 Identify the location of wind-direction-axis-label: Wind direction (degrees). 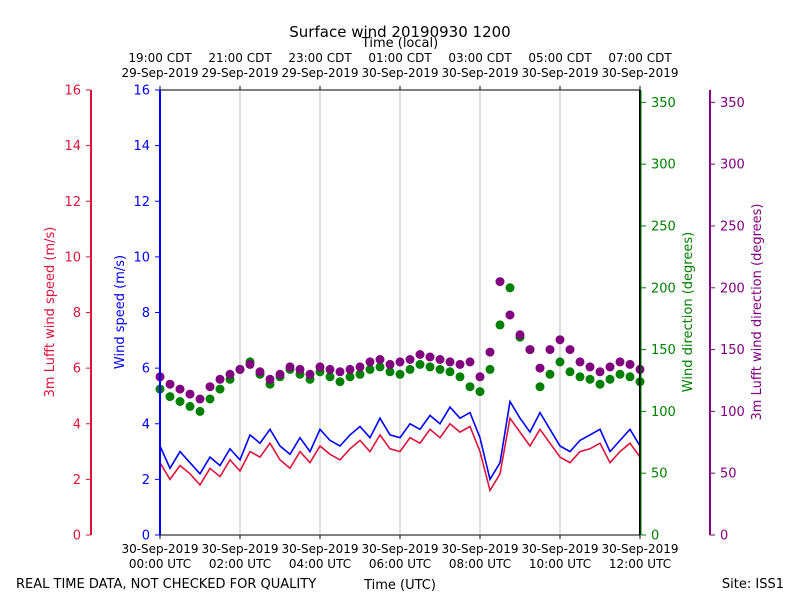
(688, 312).